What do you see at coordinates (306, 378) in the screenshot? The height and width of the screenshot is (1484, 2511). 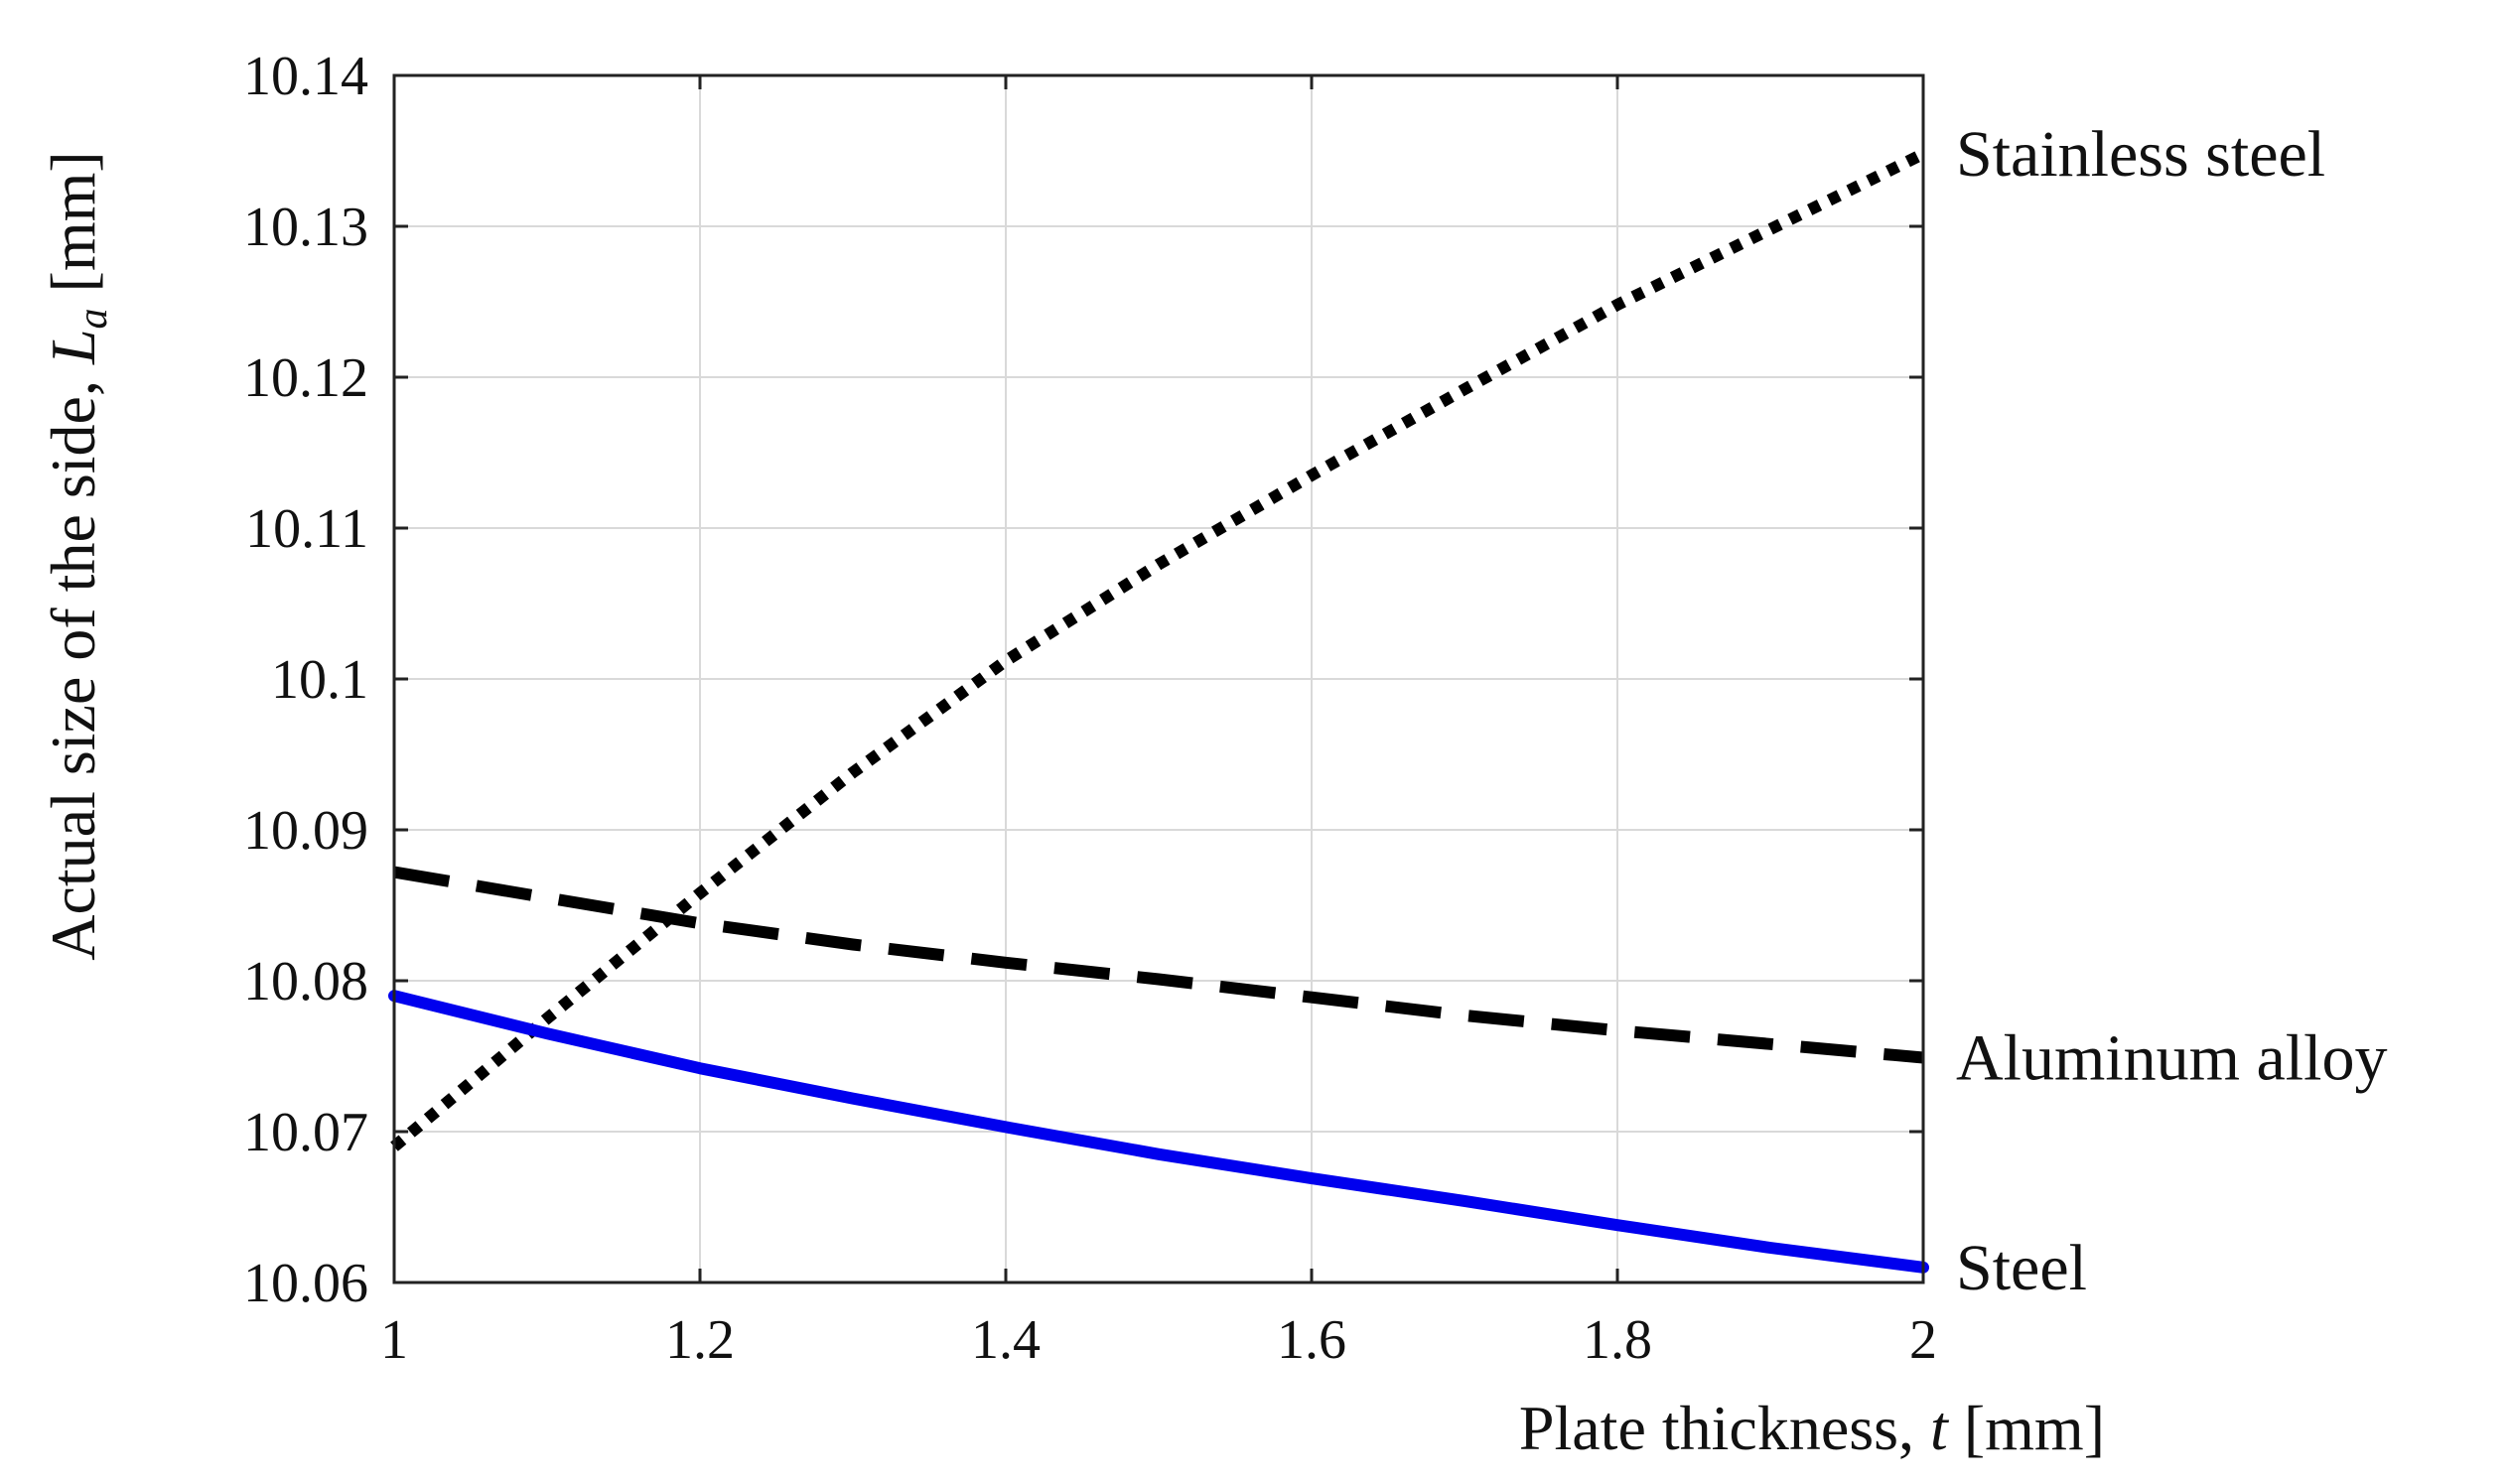 I see `y-tick-label: 10.12` at bounding box center [306, 378].